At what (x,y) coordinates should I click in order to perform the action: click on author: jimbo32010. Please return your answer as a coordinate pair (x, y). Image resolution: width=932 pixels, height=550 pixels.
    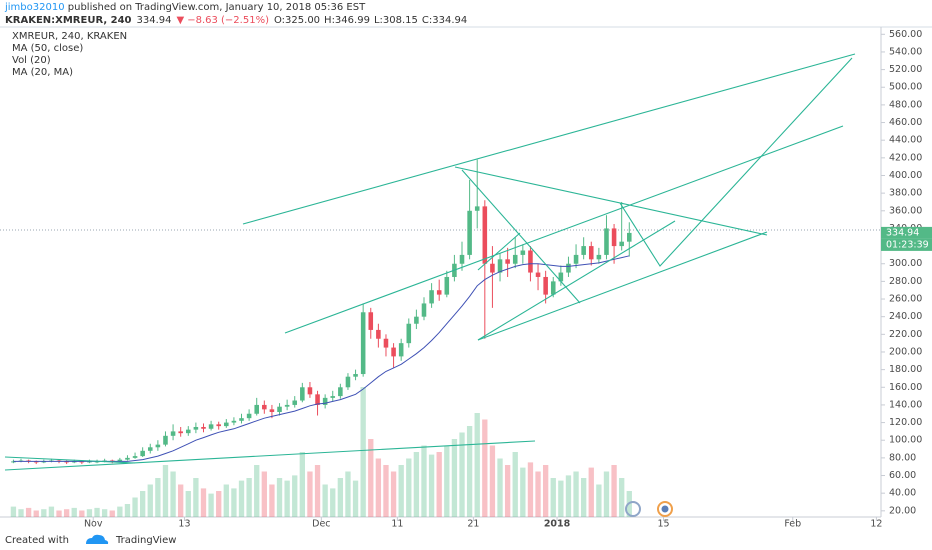
    Looking at the image, I should click on (34, 7).